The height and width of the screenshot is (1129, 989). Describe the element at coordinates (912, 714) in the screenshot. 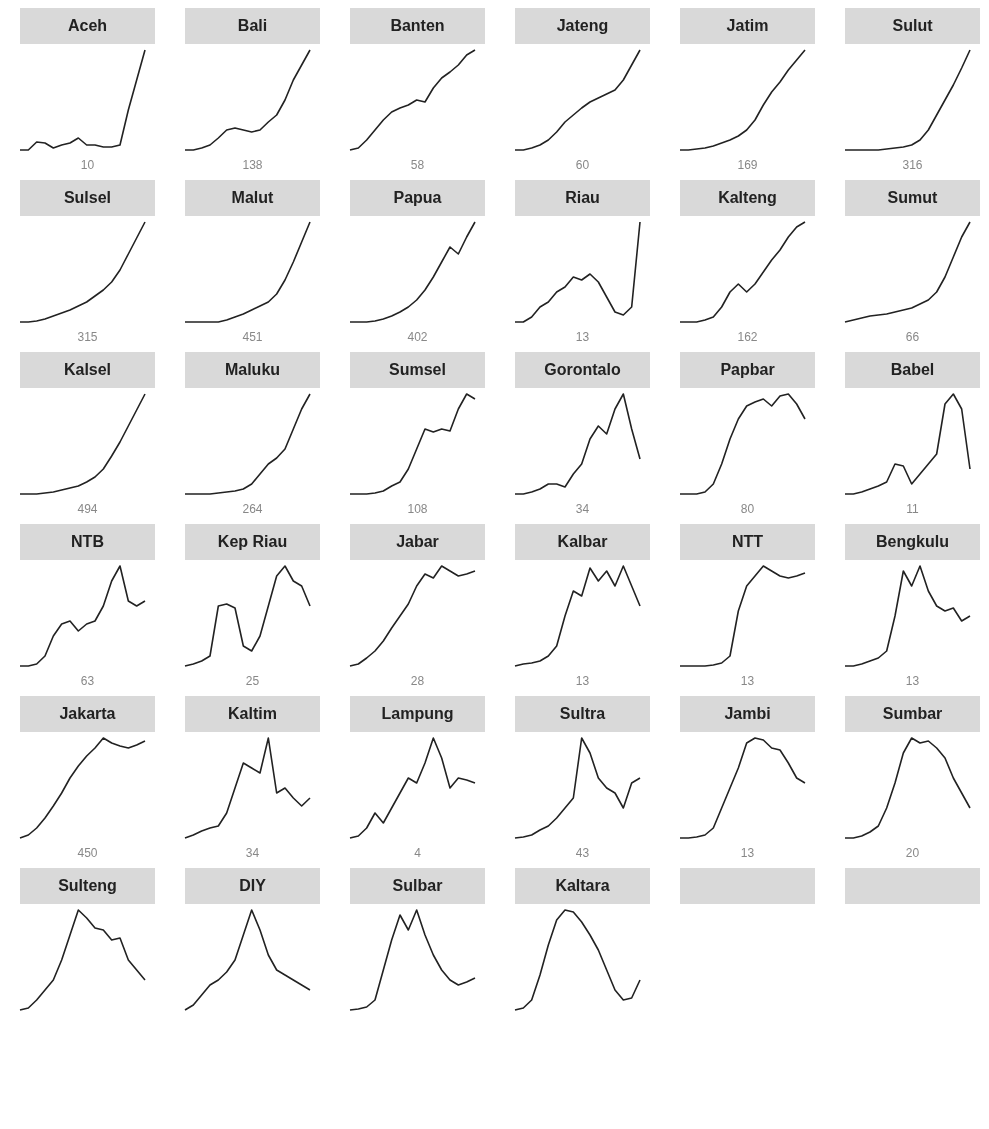

I see `chart-title: Sumbar` at that location.